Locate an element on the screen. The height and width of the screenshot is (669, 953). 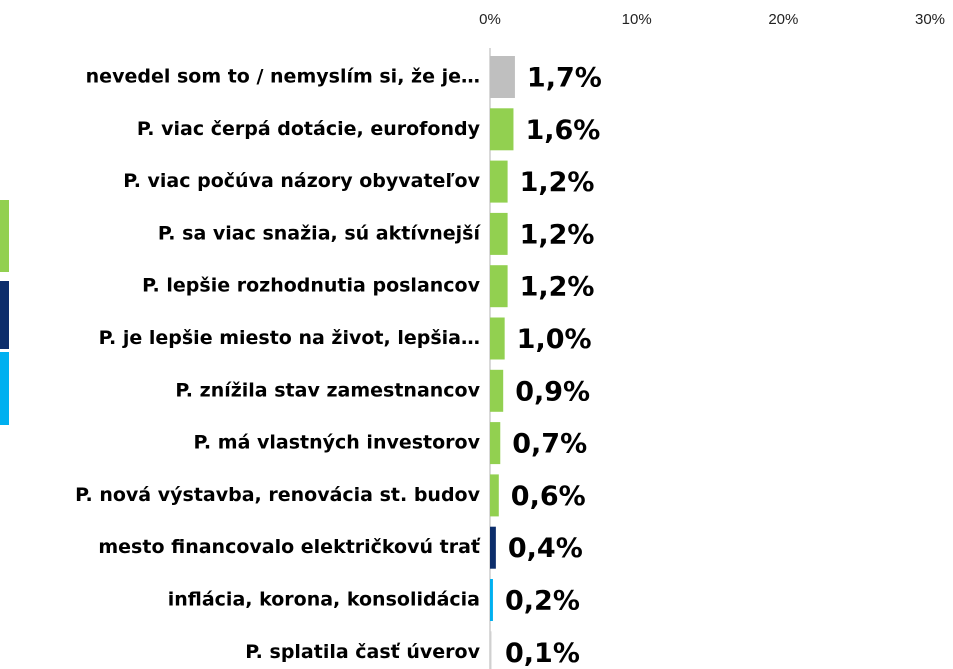
value-label: 1,0% is located at coordinates (554, 339).